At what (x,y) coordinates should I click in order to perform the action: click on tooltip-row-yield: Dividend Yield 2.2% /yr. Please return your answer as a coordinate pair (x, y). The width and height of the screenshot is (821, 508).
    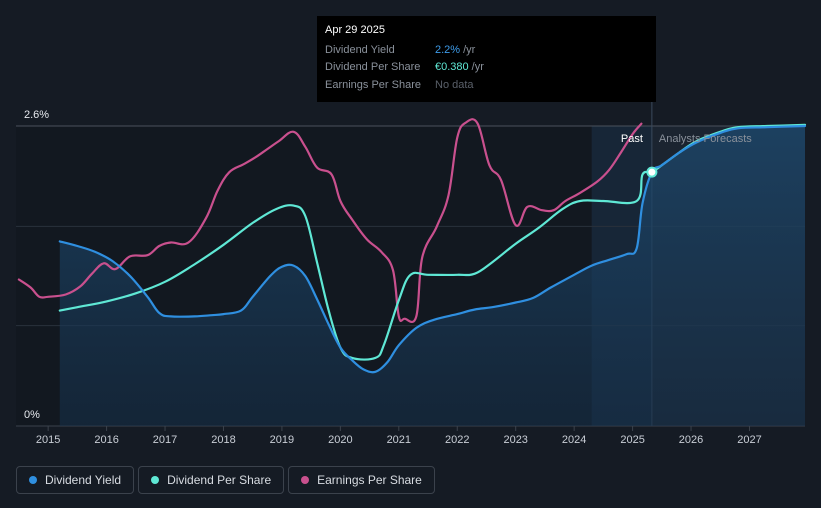
    Looking at the image, I should click on (486, 50).